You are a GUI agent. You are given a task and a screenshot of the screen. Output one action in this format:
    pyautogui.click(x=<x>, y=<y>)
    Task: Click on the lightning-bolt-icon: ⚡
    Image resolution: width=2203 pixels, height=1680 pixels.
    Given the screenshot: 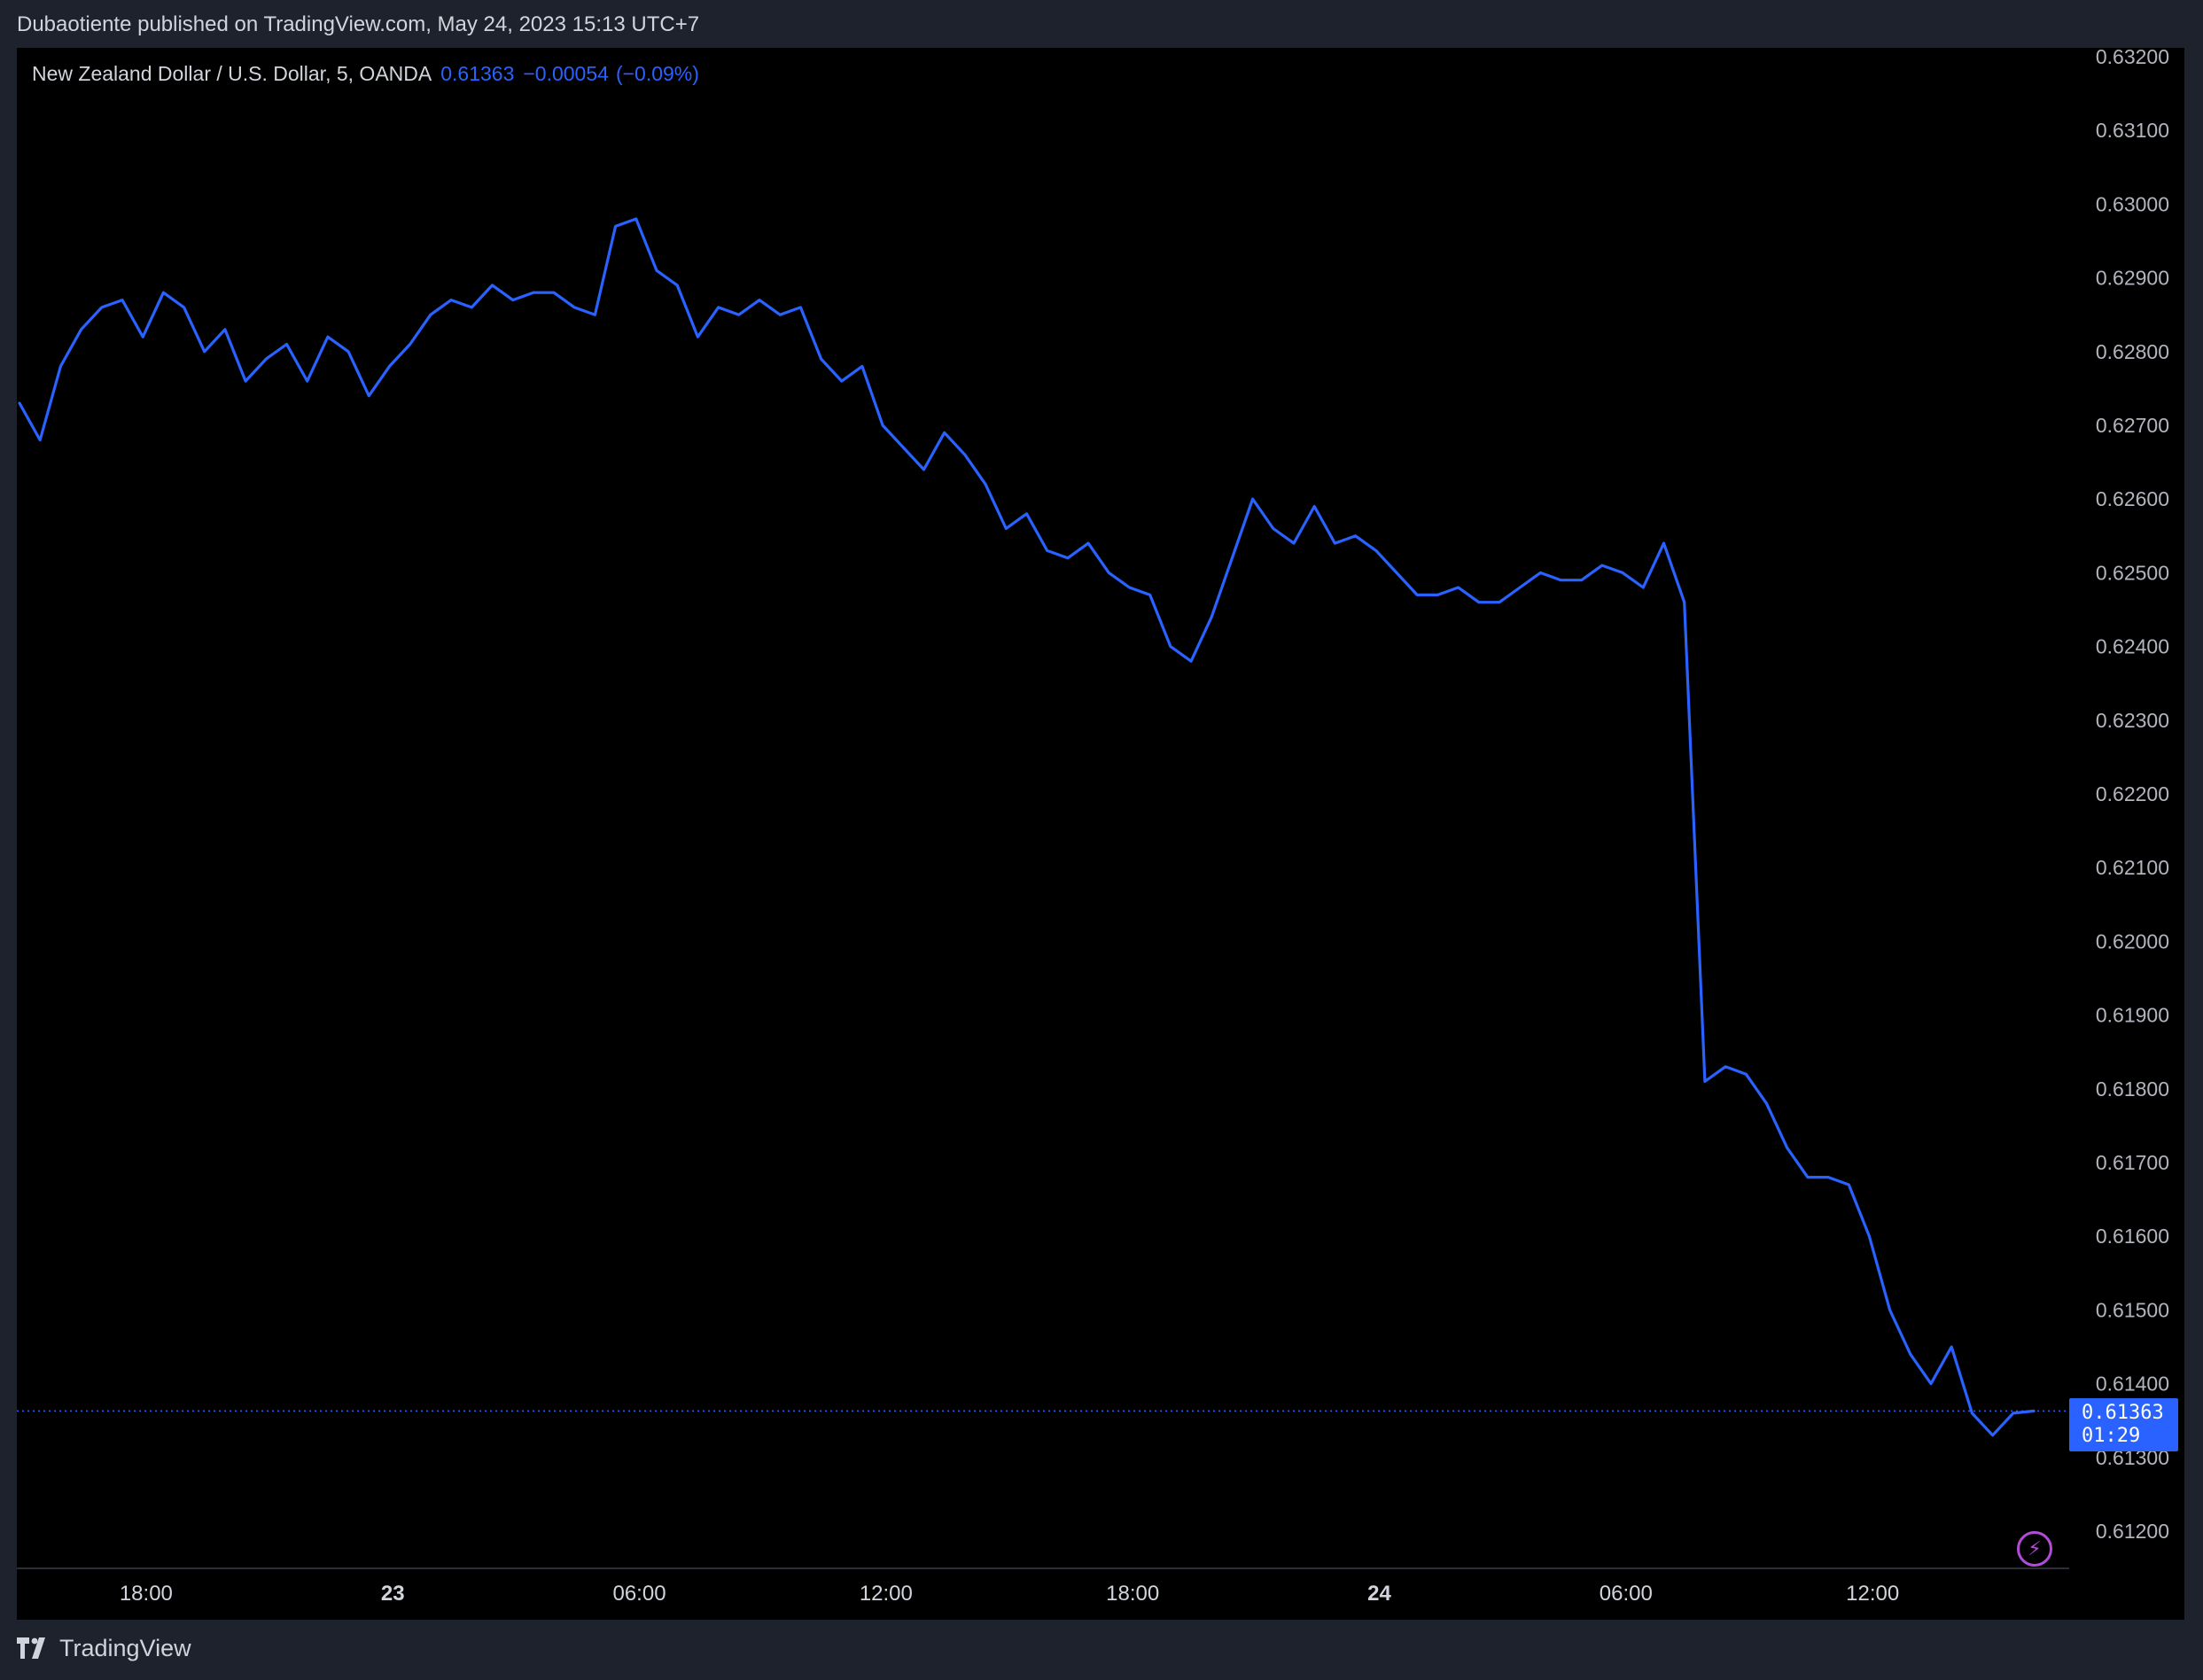 What is the action you would take?
    pyautogui.click(x=2034, y=1549)
    